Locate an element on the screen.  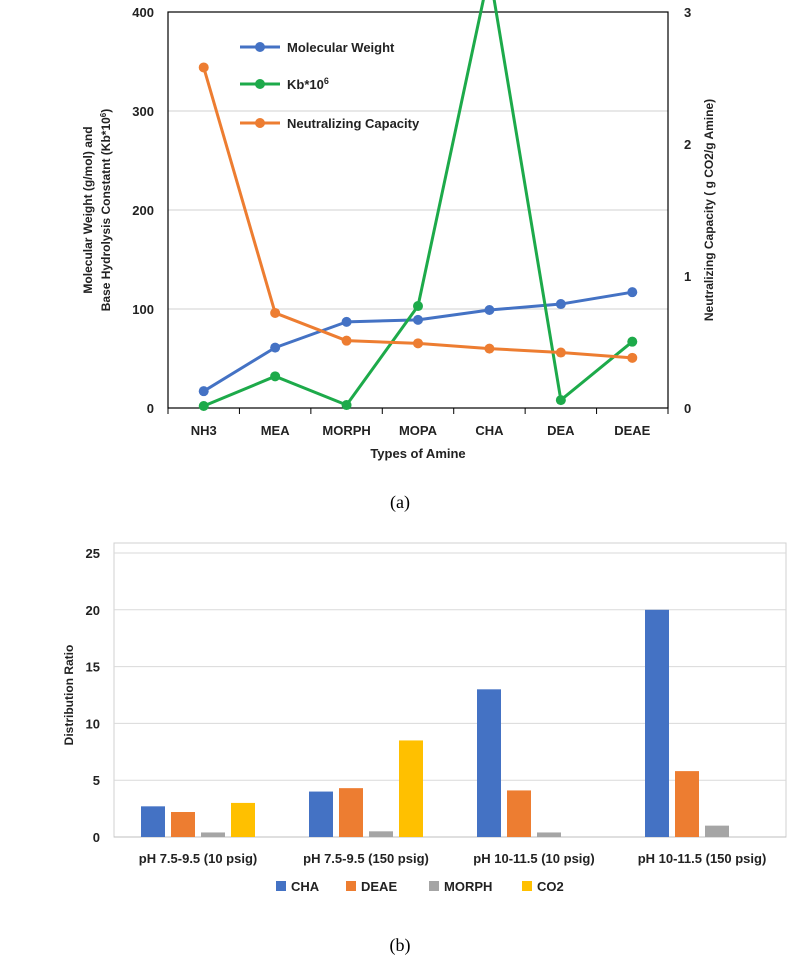
legend-label-text: Kb*10 is located at coordinates (305, 84).